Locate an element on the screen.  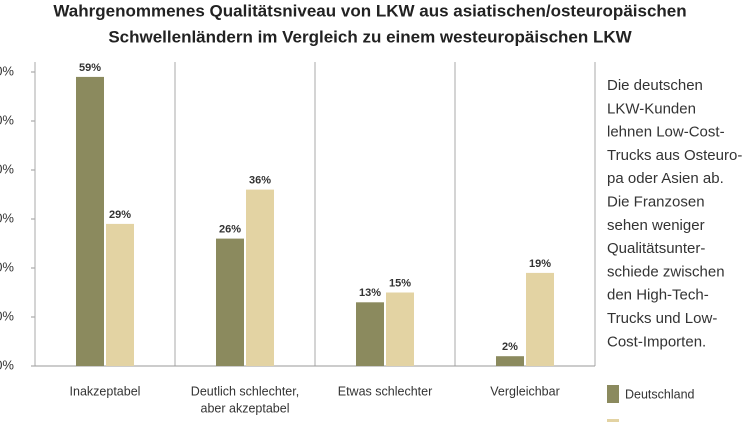
y-tick-label: 20% is located at coordinates (7, 266).